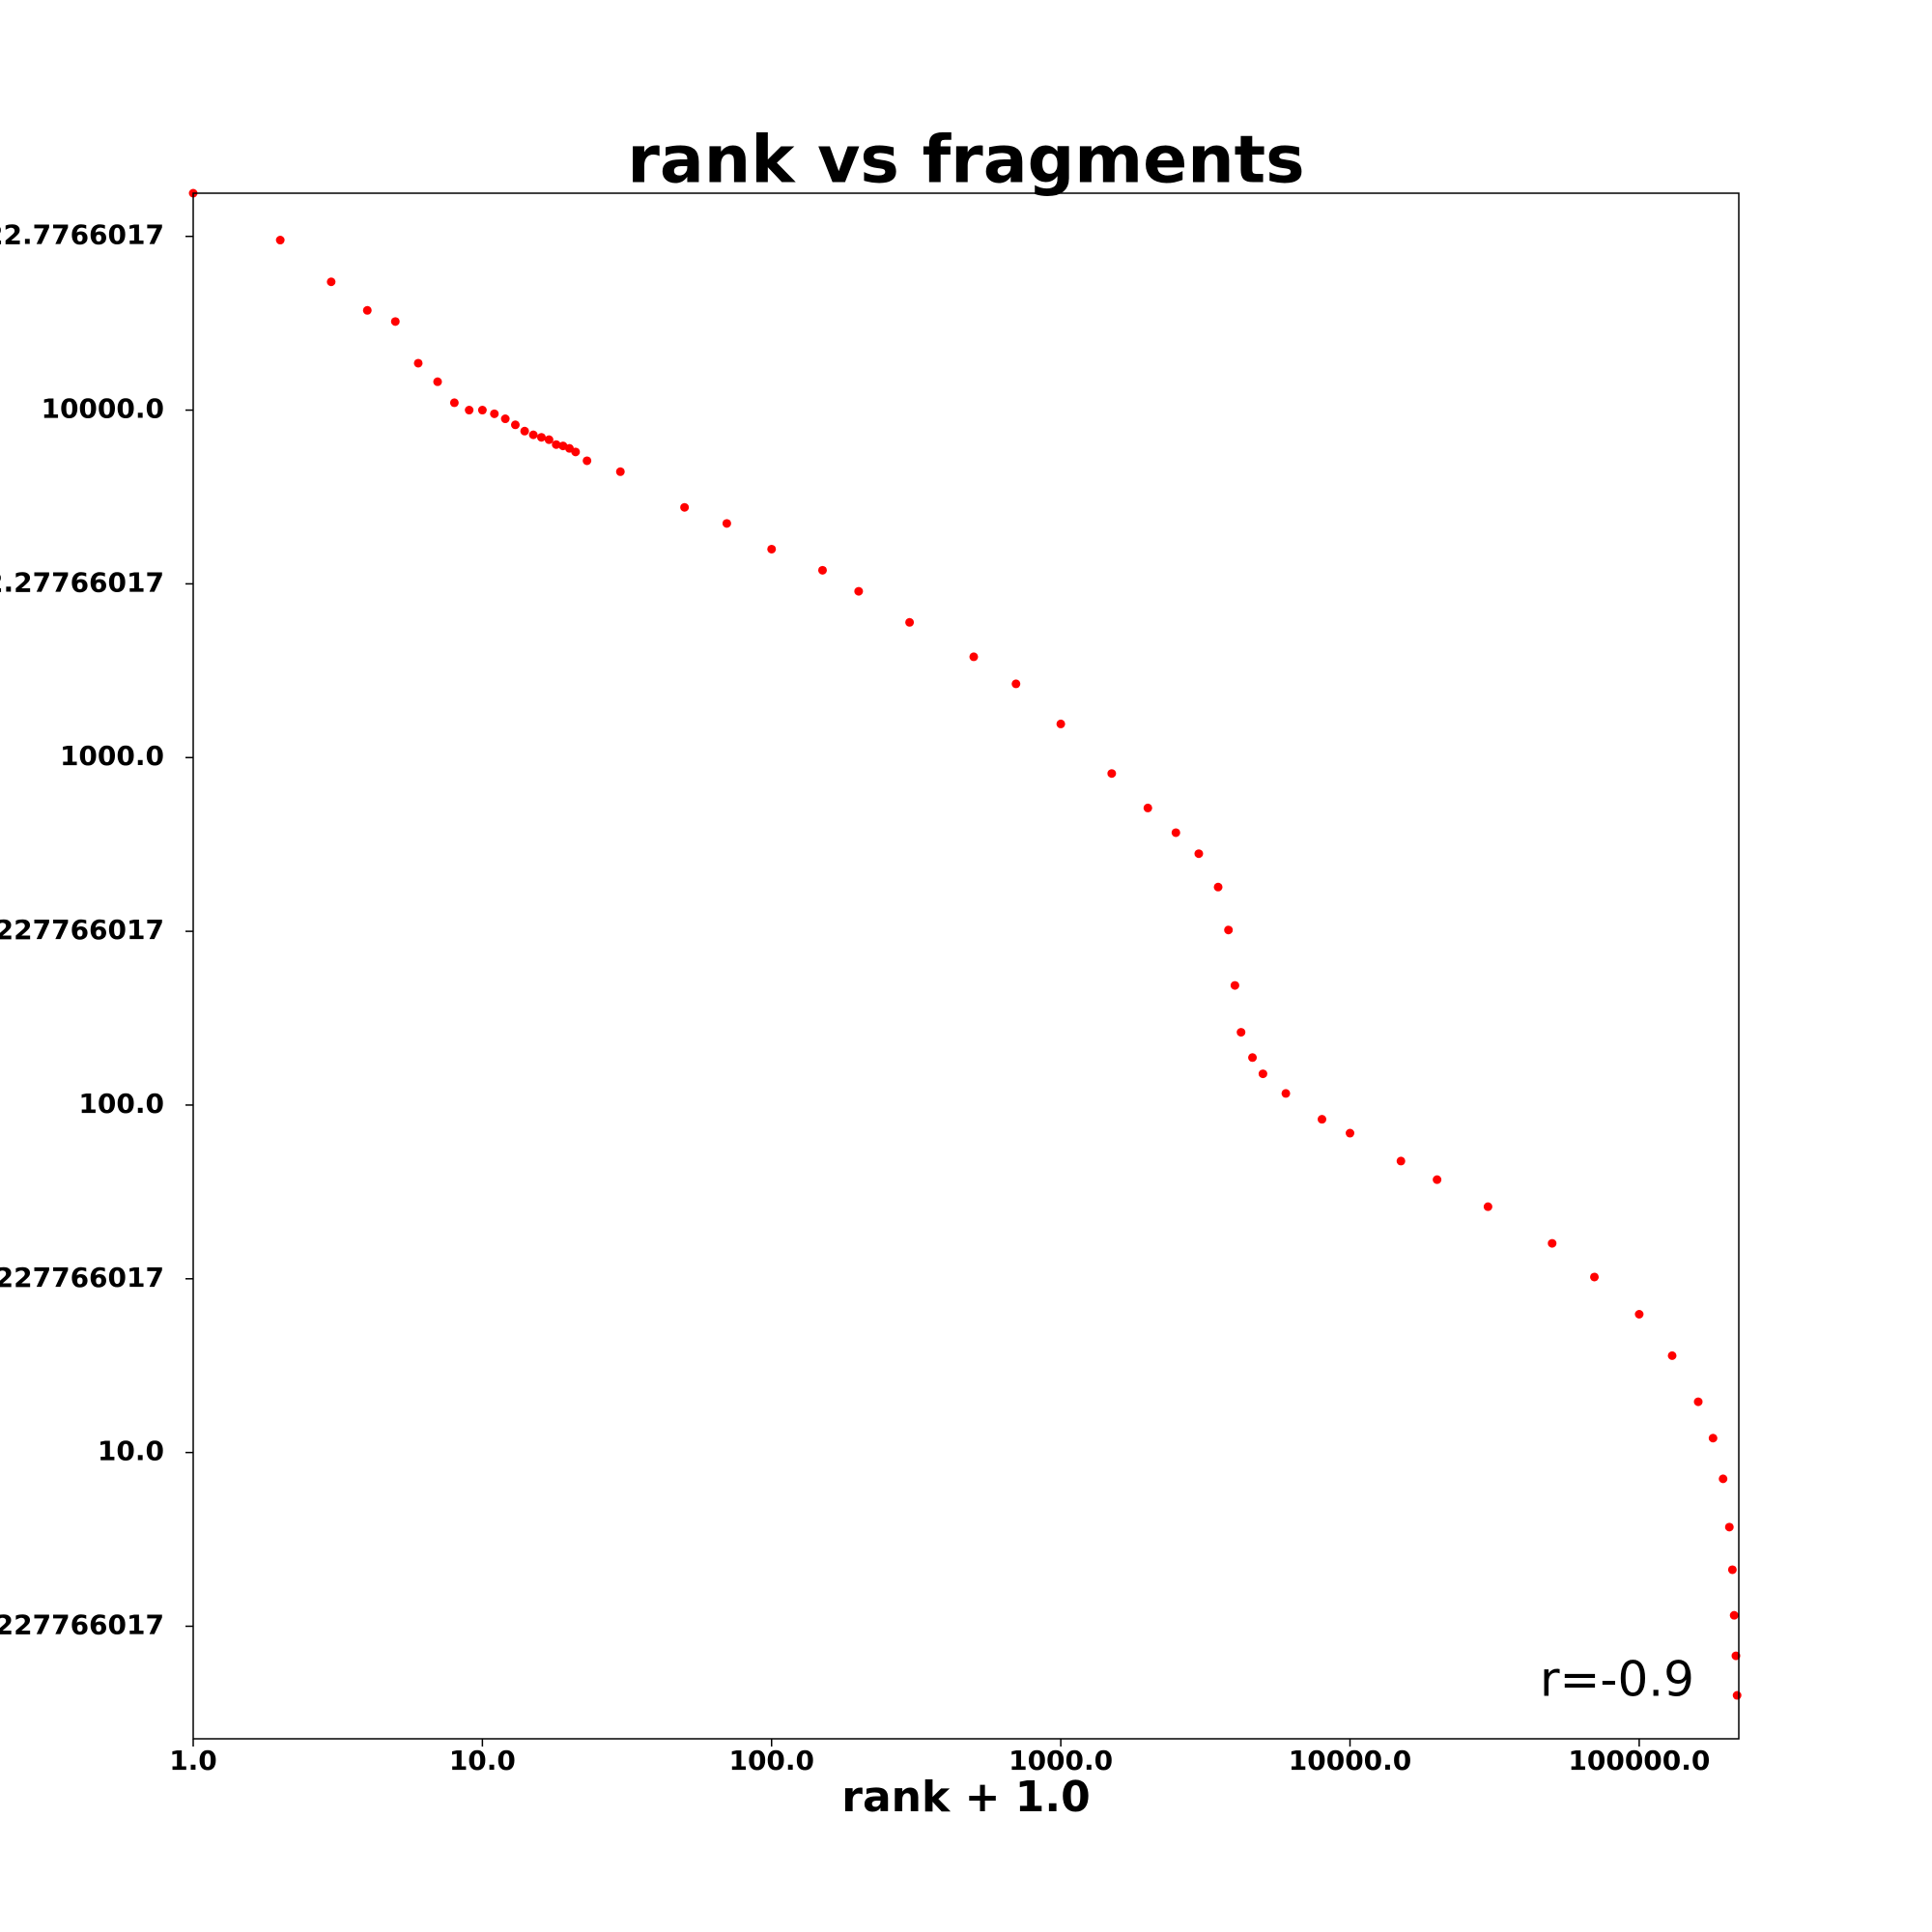 The height and width of the screenshot is (1932, 1932). What do you see at coordinates (965, 161) in the screenshot?
I see `chart-title: rank vs fragments` at bounding box center [965, 161].